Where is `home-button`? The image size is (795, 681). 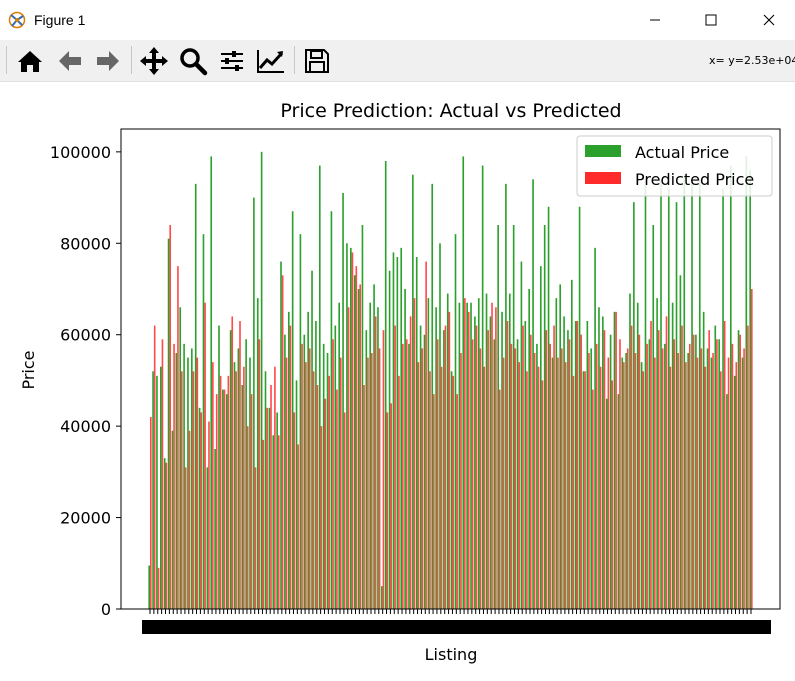 home-button is located at coordinates (30, 61).